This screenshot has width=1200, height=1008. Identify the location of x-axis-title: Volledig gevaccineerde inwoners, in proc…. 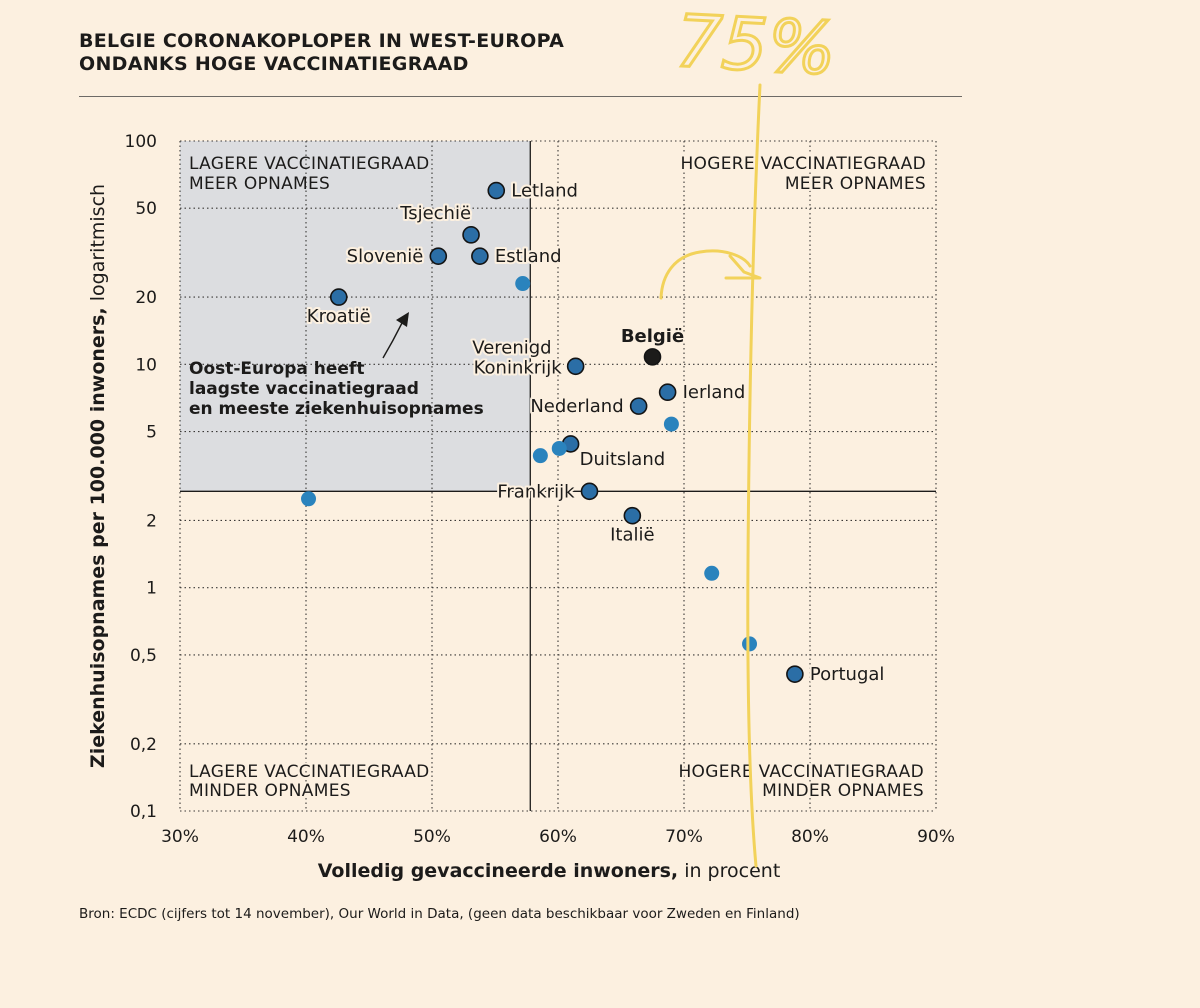
(549, 871).